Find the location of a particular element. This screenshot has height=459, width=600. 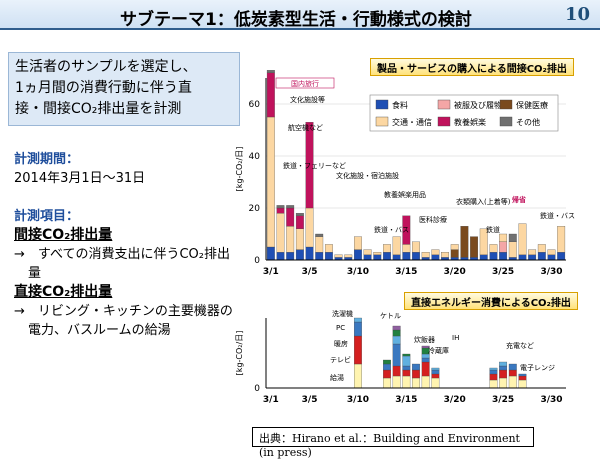

direct-desc: → リビング・キッチンの主要機器の電力、バスルームの給湯 is located at coordinates (123, 321).